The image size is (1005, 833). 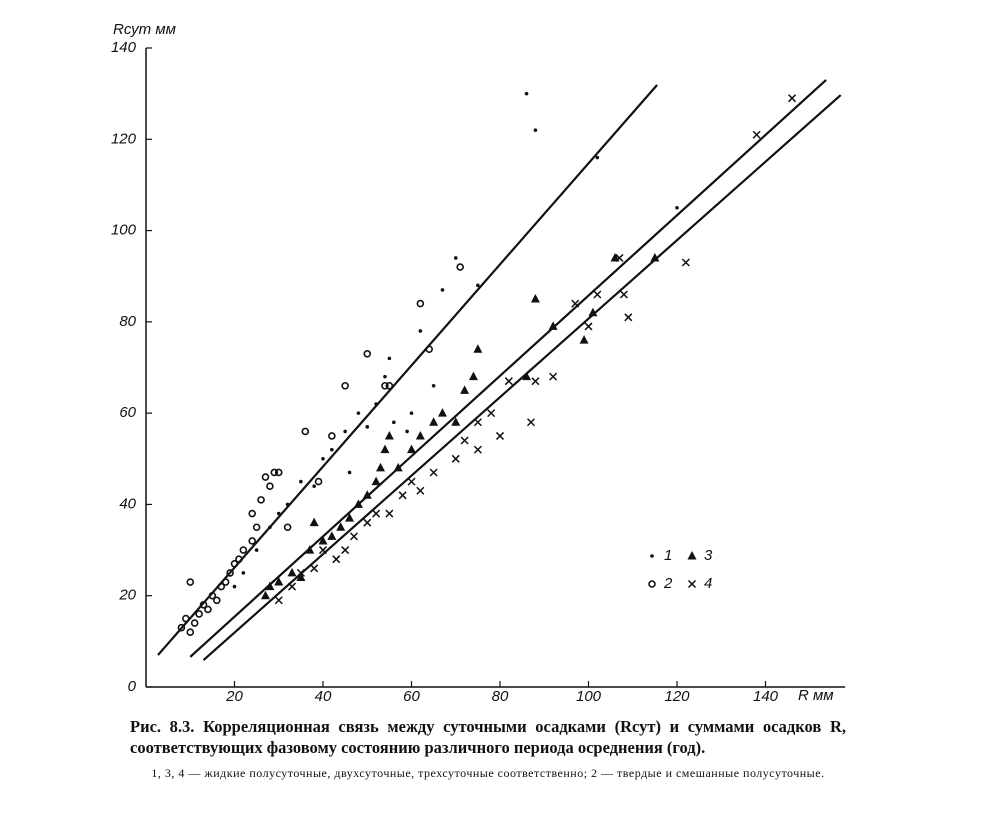 What do you see at coordinates (127, 321) in the screenshot?
I see `y-tick-label: 80` at bounding box center [127, 321].